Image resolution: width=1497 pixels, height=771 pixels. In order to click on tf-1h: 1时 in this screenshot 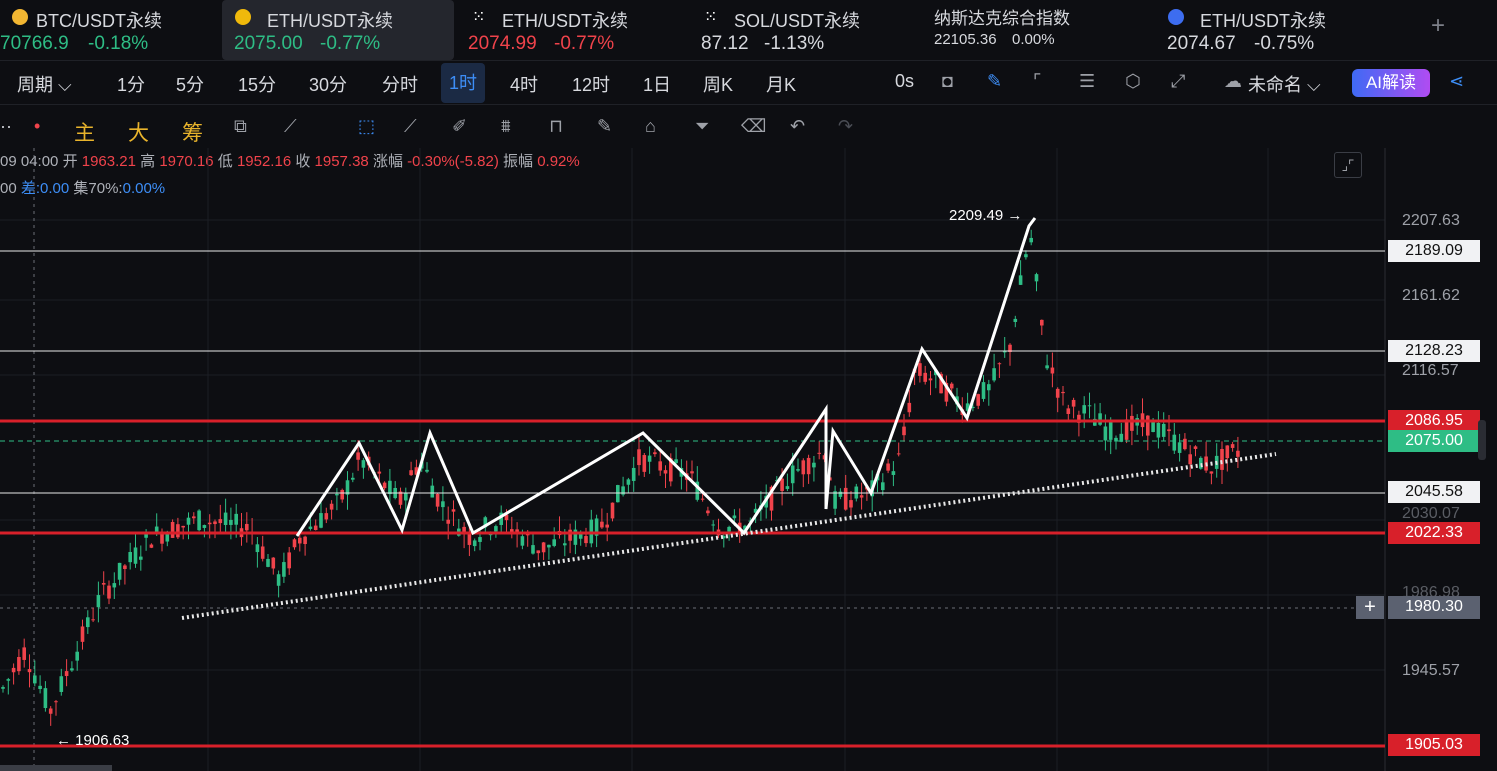, I will do `click(463, 83)`.